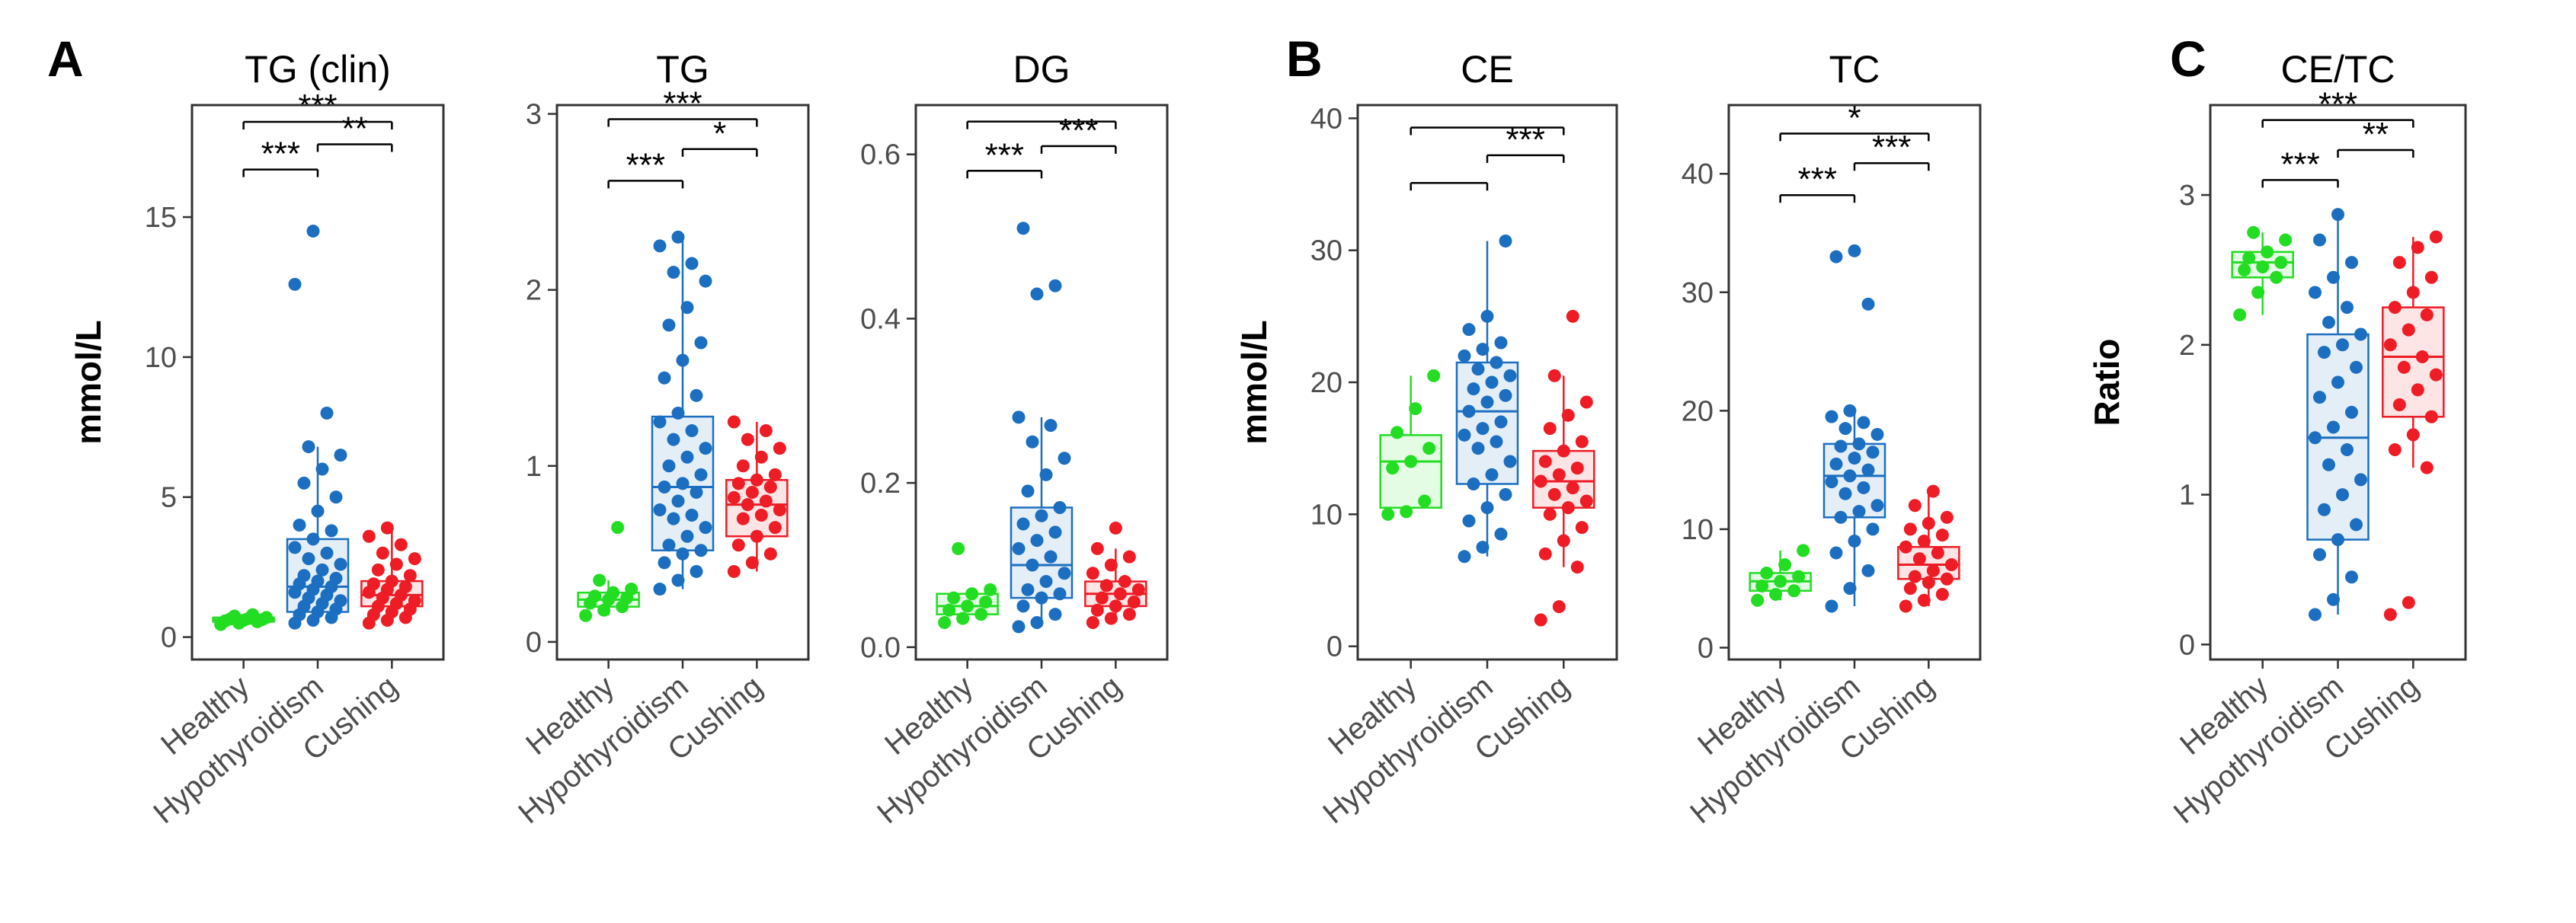  I want to click on significance-label: *, so click(719, 133).